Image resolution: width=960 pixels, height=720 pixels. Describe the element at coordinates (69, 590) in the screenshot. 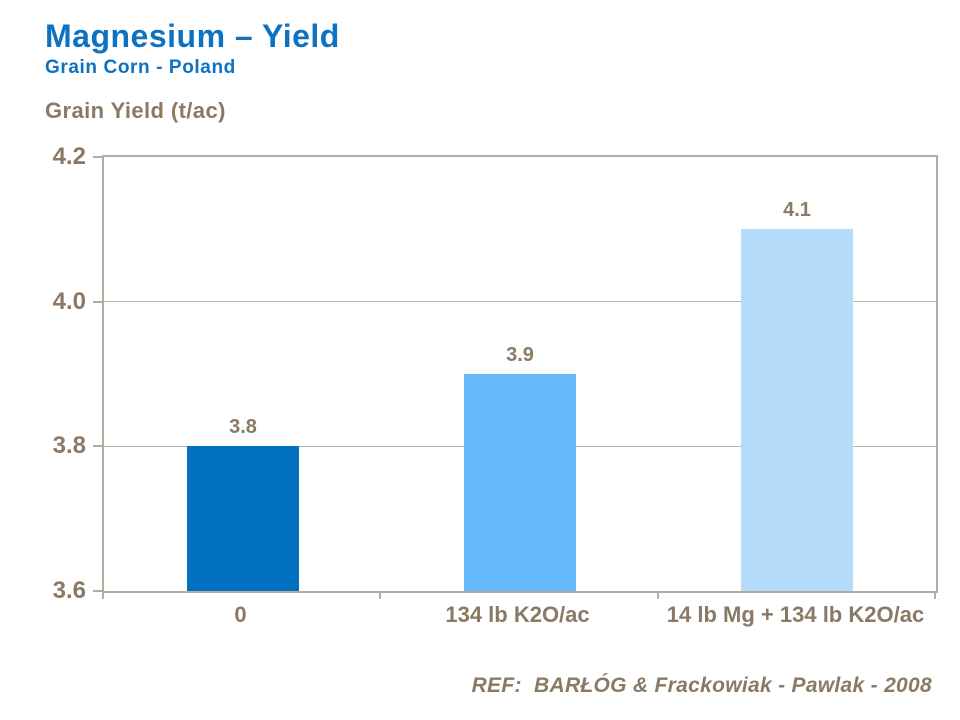

I see `y-axis-tick-label: 3.6` at that location.